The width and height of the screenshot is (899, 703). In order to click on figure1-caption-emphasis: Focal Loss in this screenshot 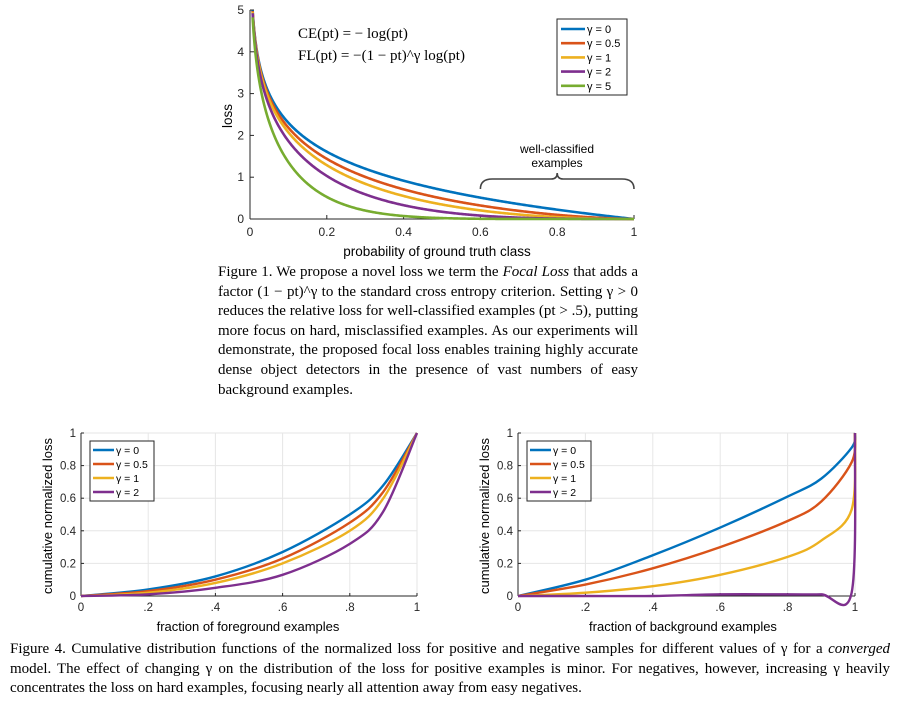, I will do `click(536, 272)`.